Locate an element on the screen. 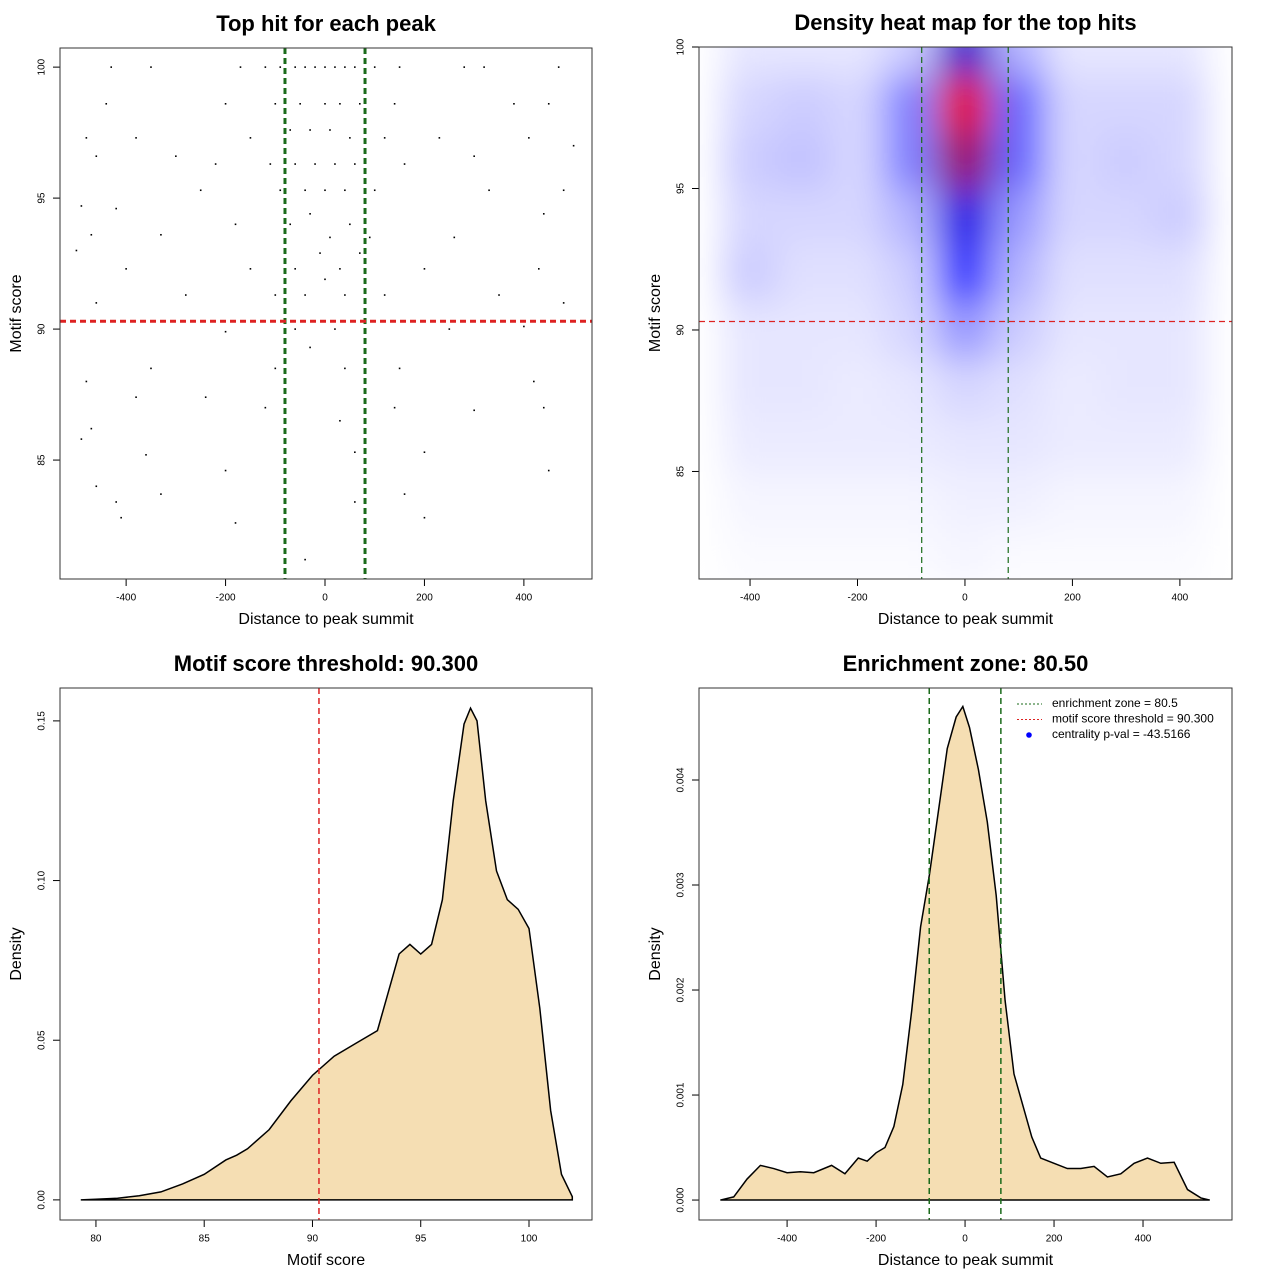 The image size is (1280, 1280). x-tick-label: 200 is located at coordinates (1054, 1239).